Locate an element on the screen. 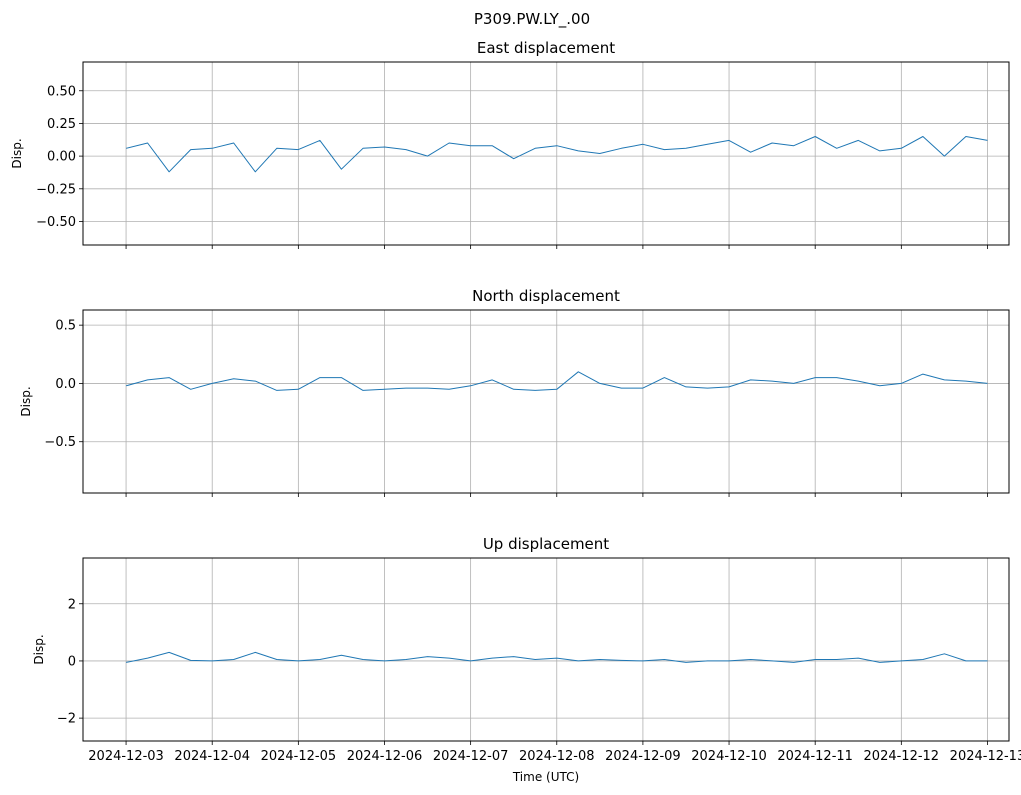 The width and height of the screenshot is (1021, 795). panel-title: Up displacement is located at coordinates (546, 544).